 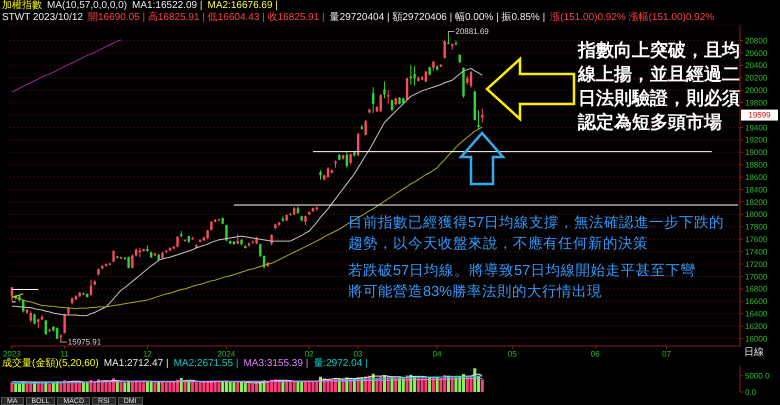 What do you see at coordinates (147, 354) in the screenshot?
I see `x-tick-label: 12` at bounding box center [147, 354].